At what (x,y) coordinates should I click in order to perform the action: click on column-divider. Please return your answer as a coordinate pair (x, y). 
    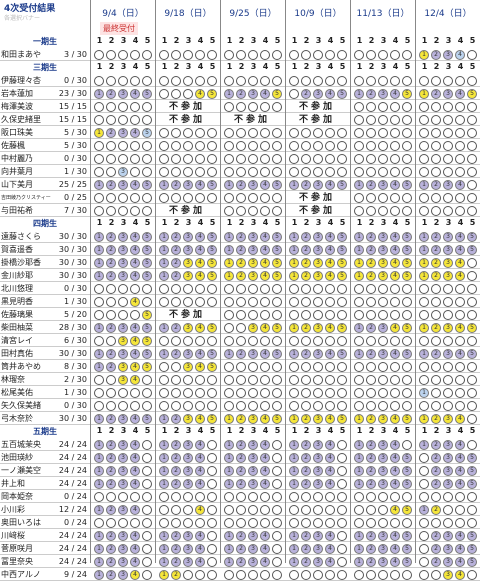
    Looking at the image, I should click on (350, 281).